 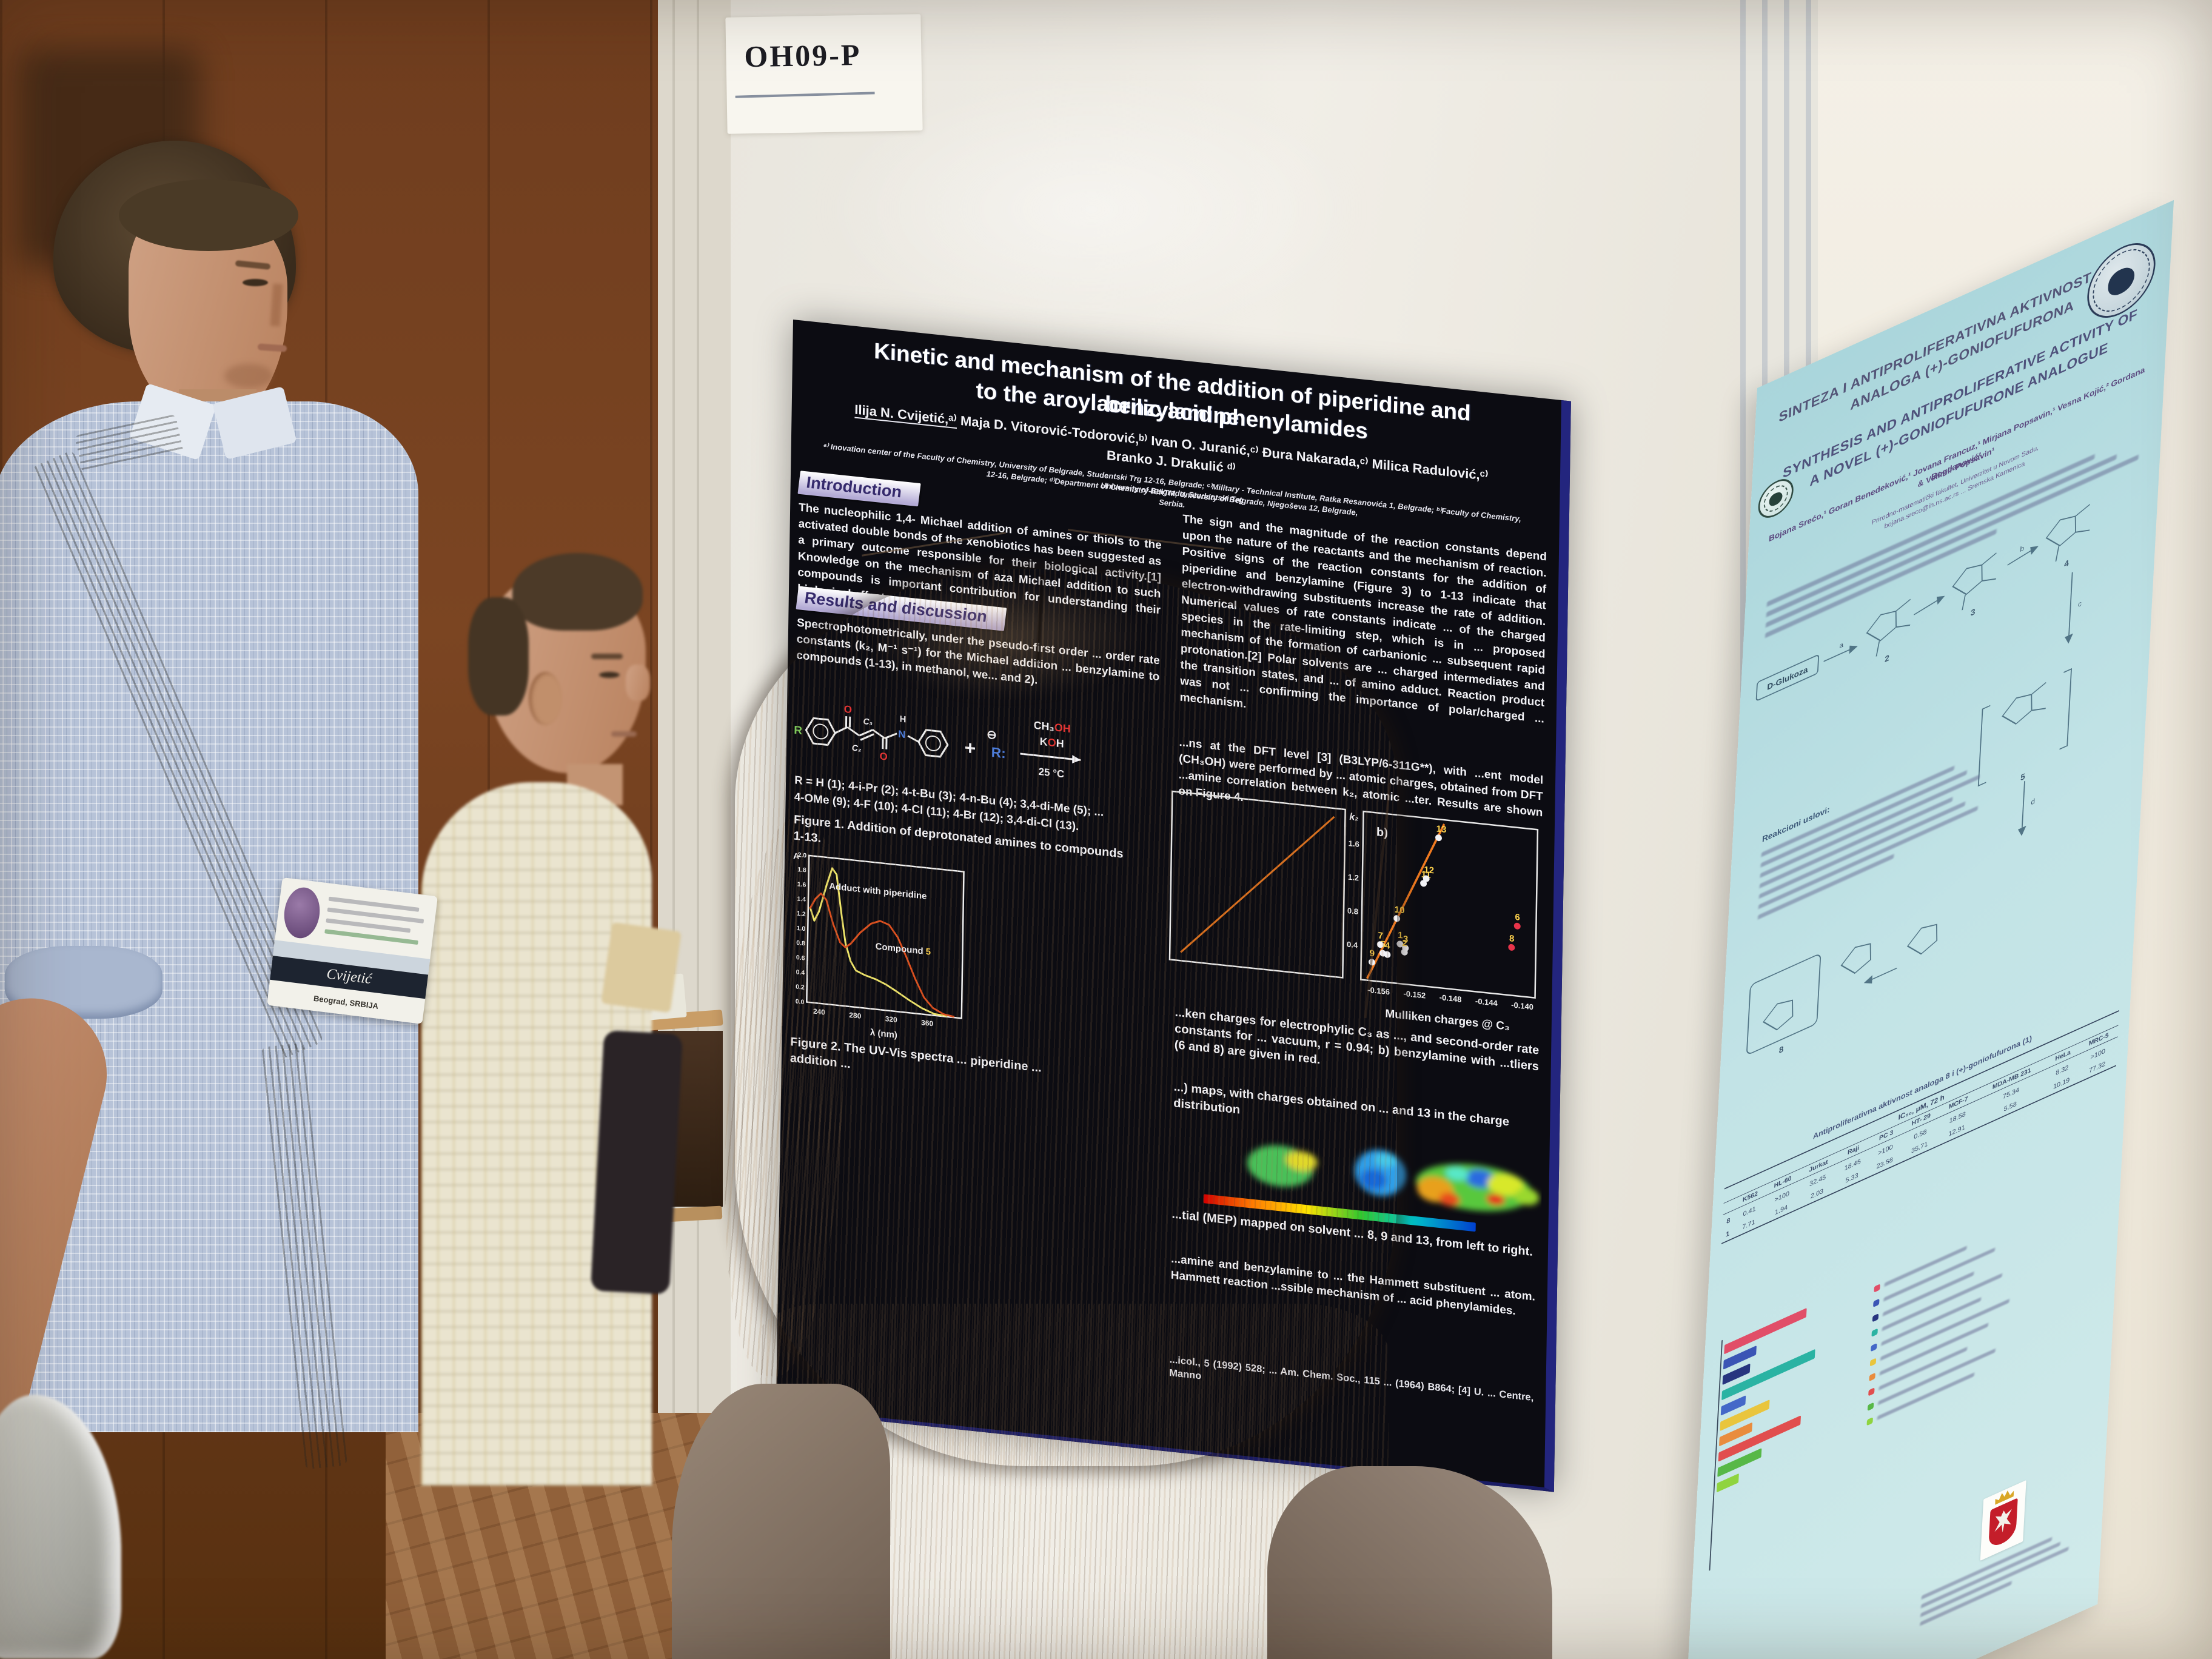 I want to click on panel-a-frame, so click(x=1257, y=885).